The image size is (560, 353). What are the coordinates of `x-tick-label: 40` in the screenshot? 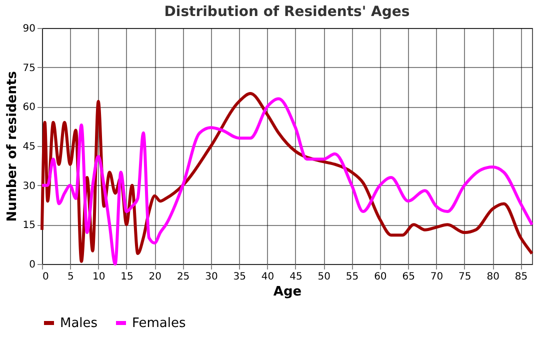 It's located at (267, 277).